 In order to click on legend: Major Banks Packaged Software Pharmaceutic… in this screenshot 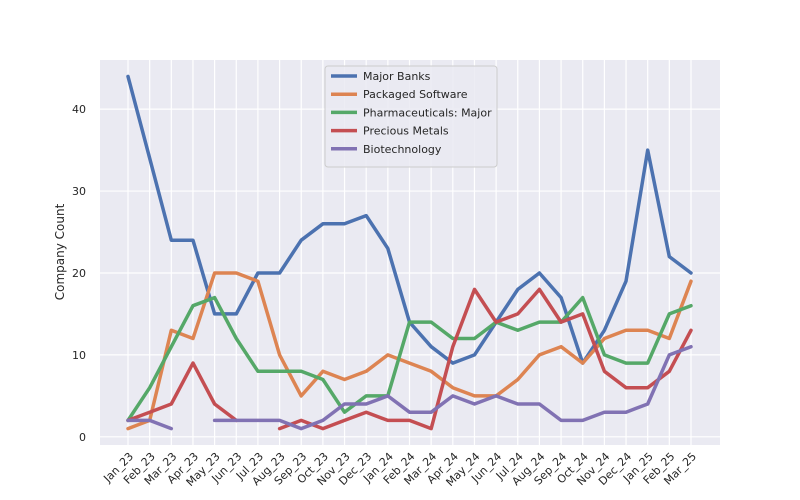, I will do `click(411, 116)`.